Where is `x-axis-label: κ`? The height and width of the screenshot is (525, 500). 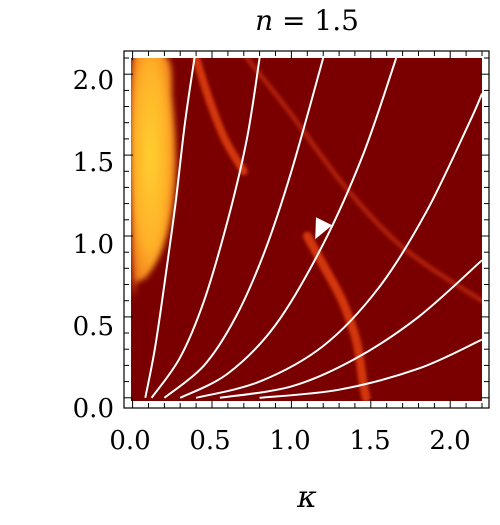
x-axis-label: κ is located at coordinates (306, 497).